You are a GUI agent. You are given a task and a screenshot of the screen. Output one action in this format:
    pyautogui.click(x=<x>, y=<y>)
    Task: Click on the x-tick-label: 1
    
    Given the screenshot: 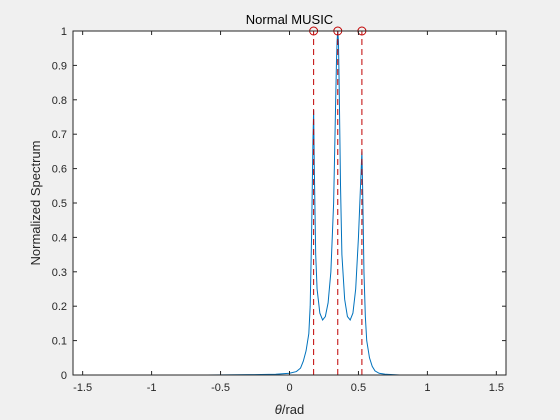 What is the action you would take?
    pyautogui.click(x=427, y=388)
    